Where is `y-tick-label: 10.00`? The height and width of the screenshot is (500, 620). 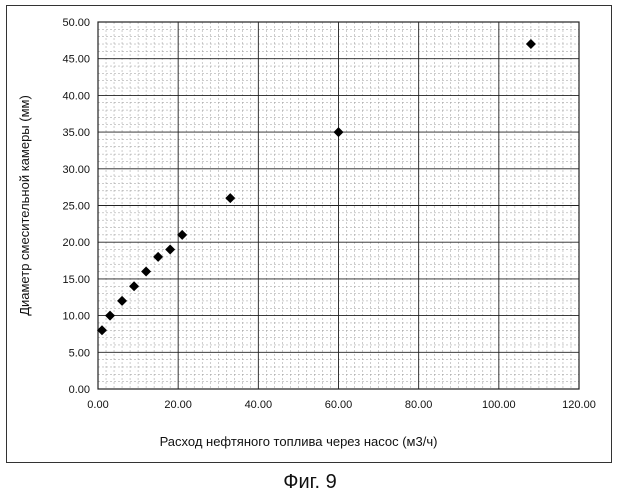
y-tick-label: 10.00 is located at coordinates (76, 317).